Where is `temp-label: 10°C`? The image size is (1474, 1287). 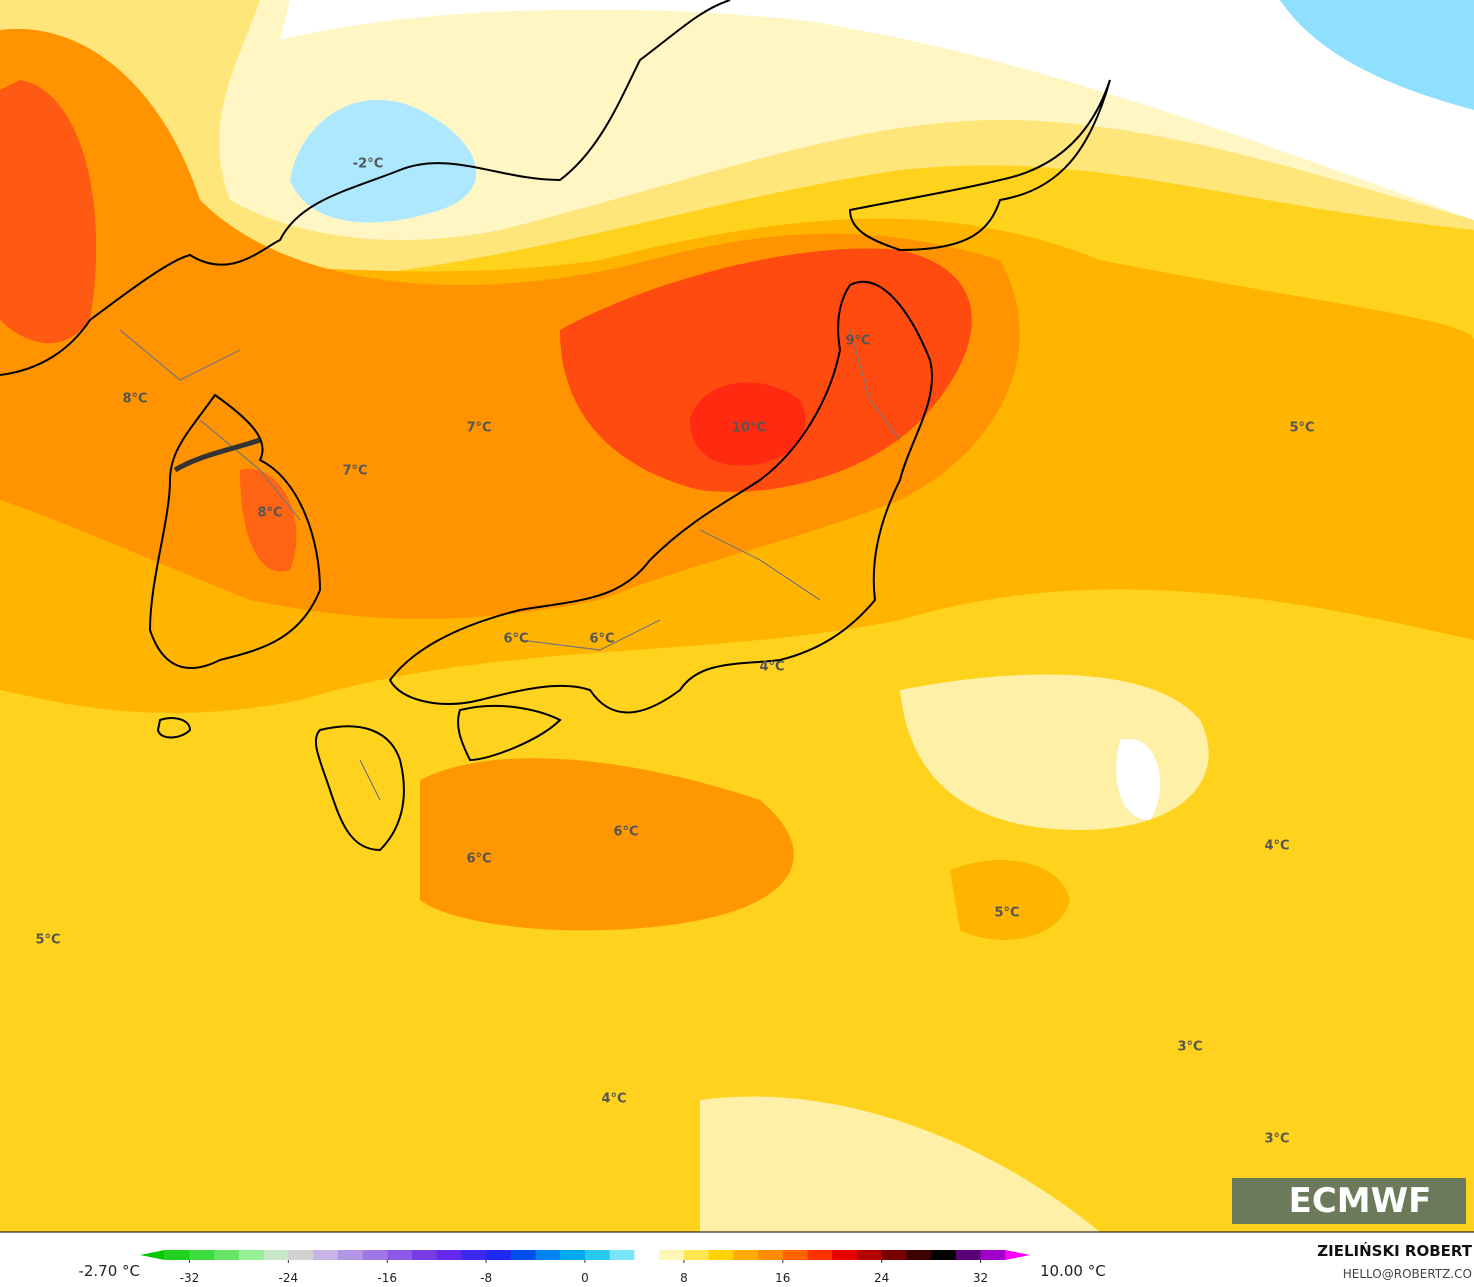 temp-label: 10°C is located at coordinates (749, 428).